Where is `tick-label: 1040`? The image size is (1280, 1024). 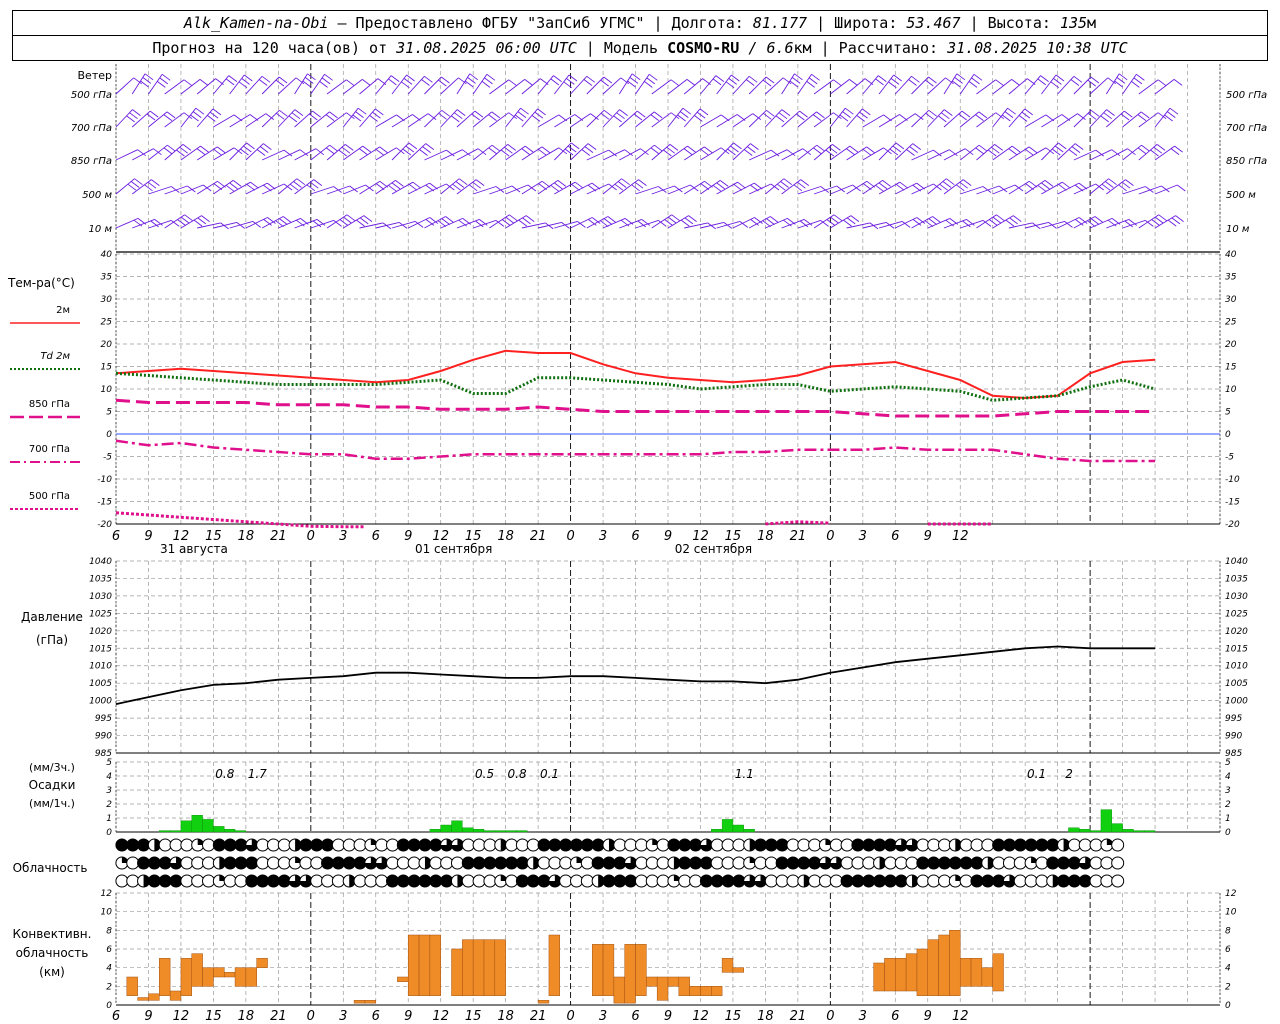
tick-label: 1040 is located at coordinates (100, 562).